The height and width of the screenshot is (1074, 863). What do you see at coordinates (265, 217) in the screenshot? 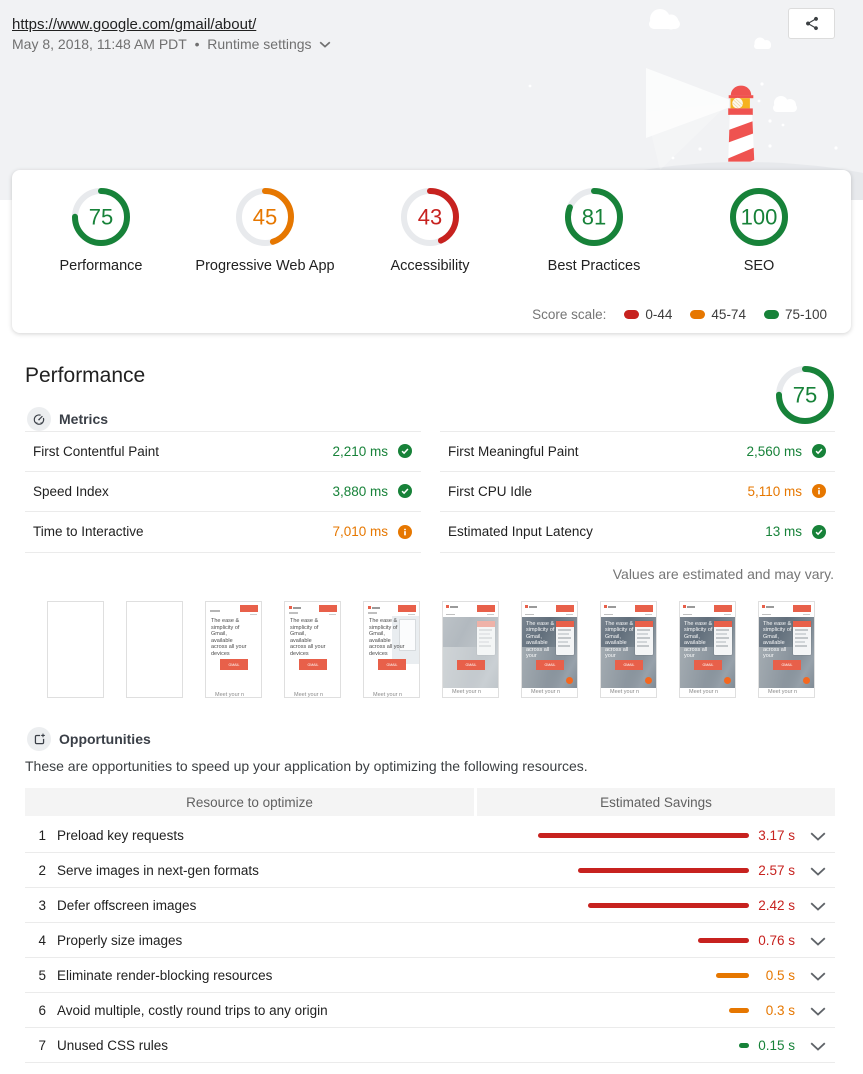
I see `svg-text: 45` at bounding box center [265, 217].